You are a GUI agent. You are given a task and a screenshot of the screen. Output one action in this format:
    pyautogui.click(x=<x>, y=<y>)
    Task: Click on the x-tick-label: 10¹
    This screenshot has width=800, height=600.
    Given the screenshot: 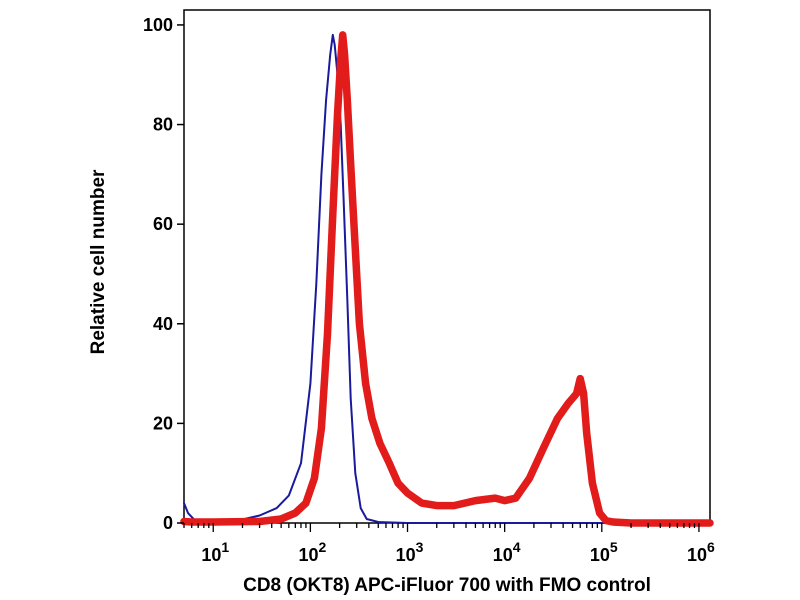 What is the action you would take?
    pyautogui.click(x=215, y=552)
    